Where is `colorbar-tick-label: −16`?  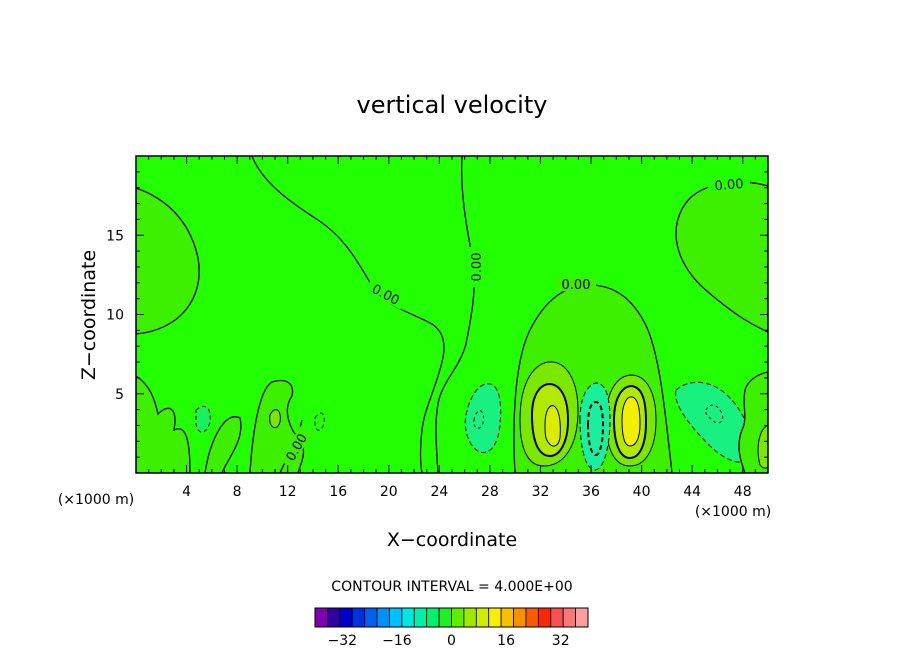
colorbar-tick-label: −16 is located at coordinates (397, 641).